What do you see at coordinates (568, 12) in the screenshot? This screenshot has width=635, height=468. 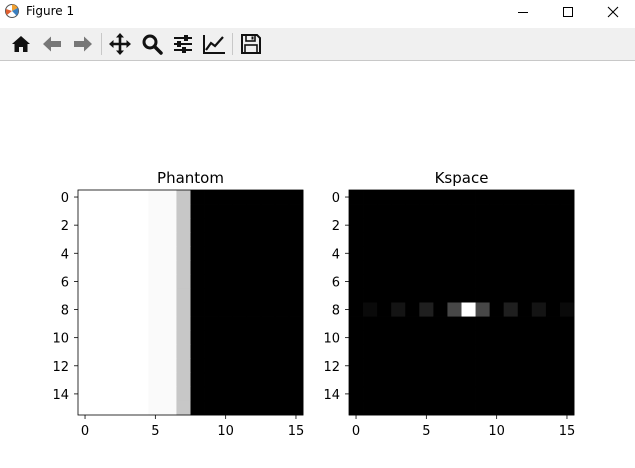 I see `maximize-button` at bounding box center [568, 12].